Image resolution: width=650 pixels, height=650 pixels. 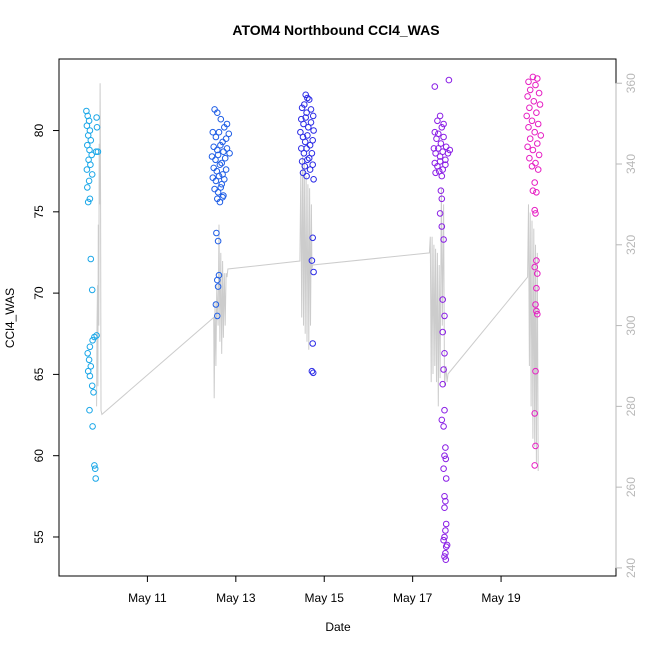 What do you see at coordinates (236, 598) in the screenshot?
I see `x-tick-label: May 13` at bounding box center [236, 598].